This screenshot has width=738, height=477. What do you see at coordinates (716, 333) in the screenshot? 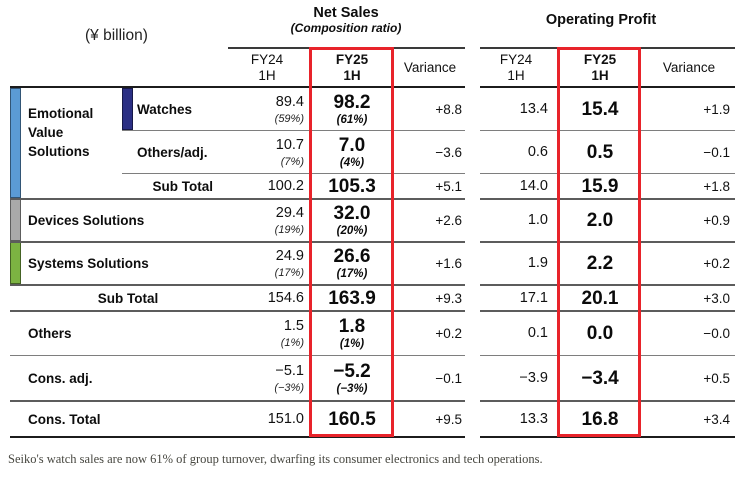
I see `value: −0.0` at bounding box center [716, 333].